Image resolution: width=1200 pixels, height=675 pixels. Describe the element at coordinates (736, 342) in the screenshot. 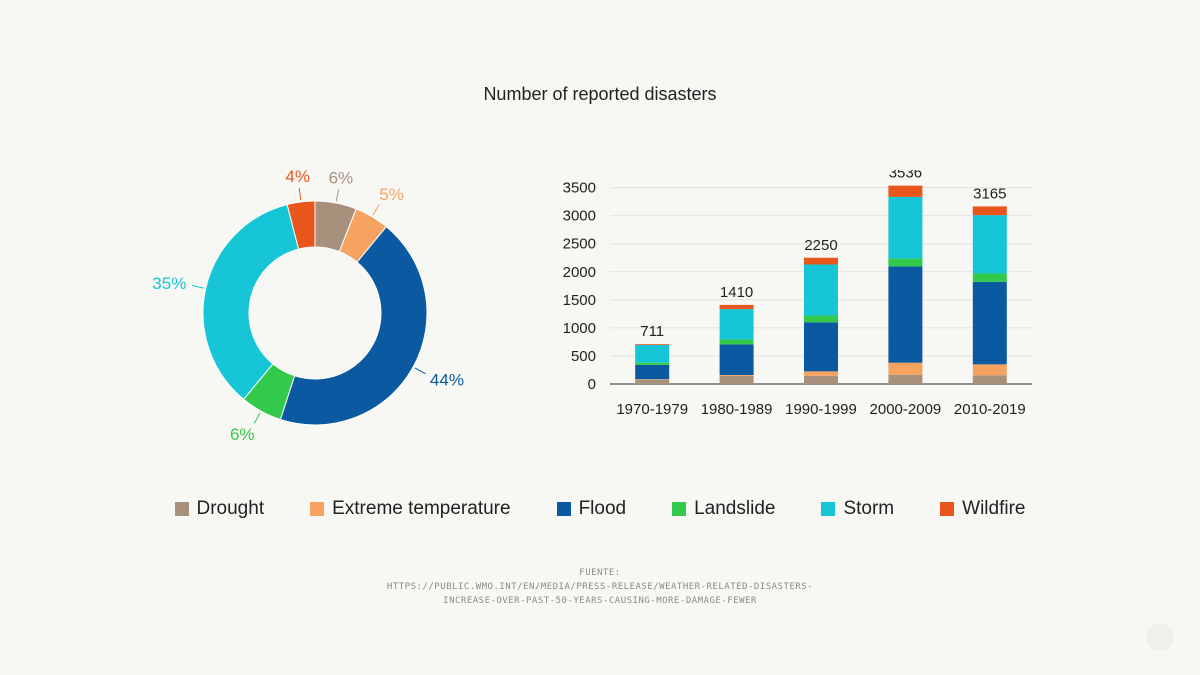

I see `bar-landslide-1980-1989` at that location.